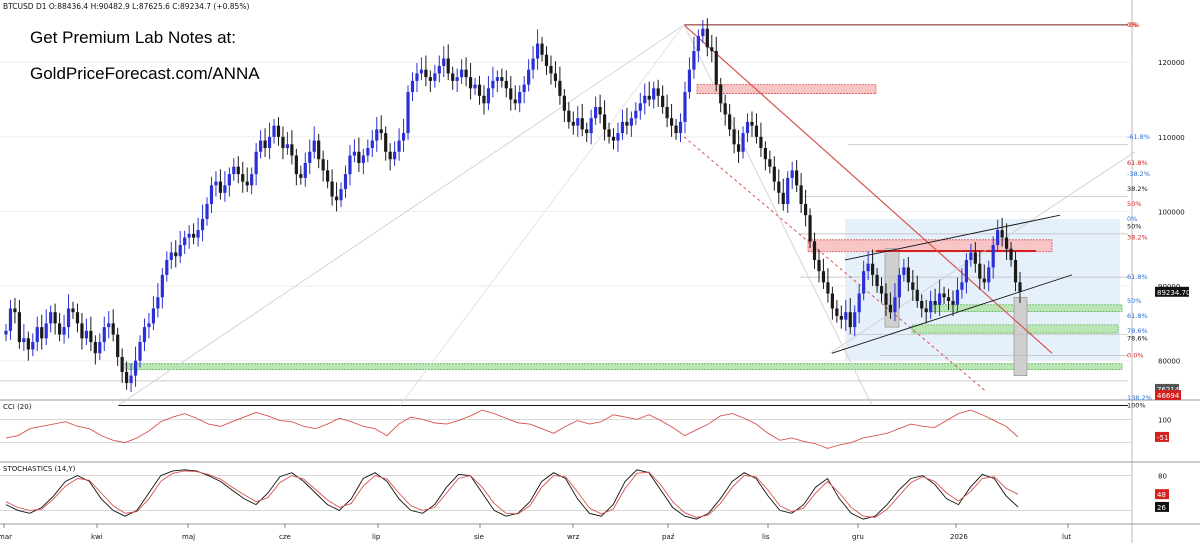 This screenshot has height=548, width=1200. Describe the element at coordinates (512, 429) in the screenshot. I see `cci-line` at that location.